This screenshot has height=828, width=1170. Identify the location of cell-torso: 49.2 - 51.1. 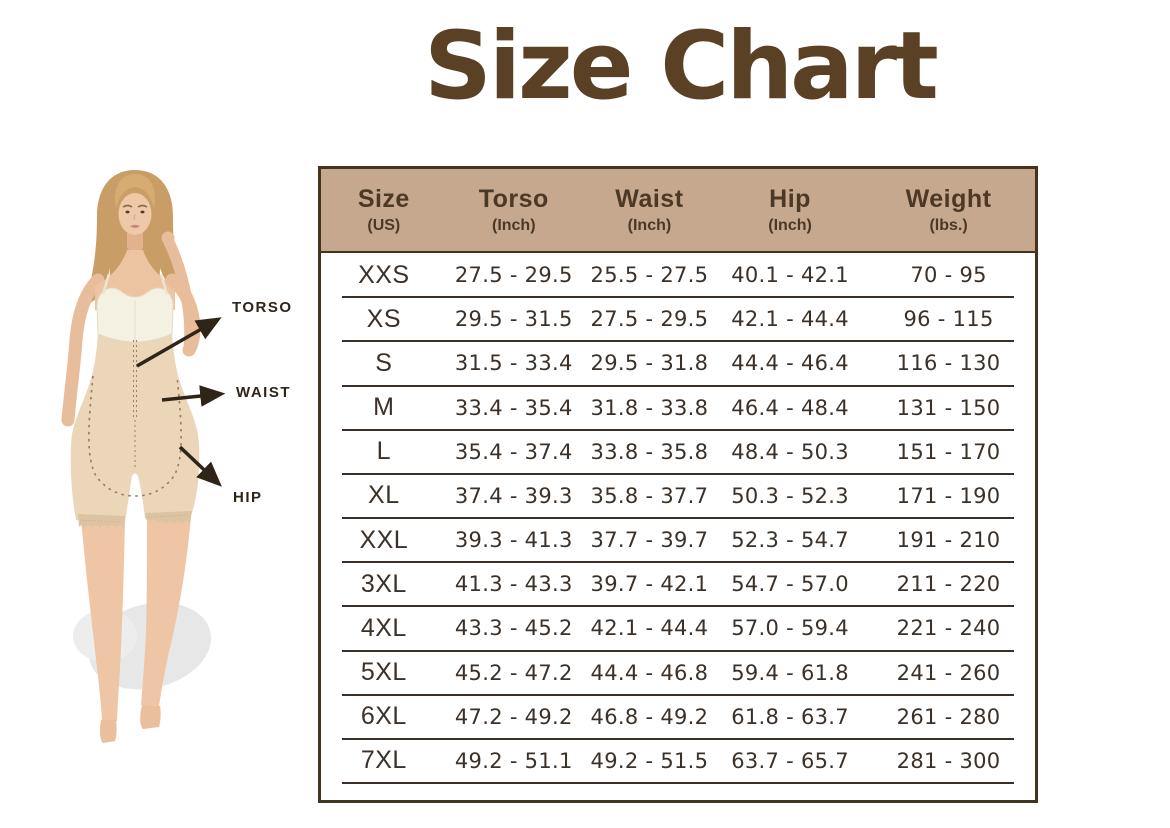
(513, 760).